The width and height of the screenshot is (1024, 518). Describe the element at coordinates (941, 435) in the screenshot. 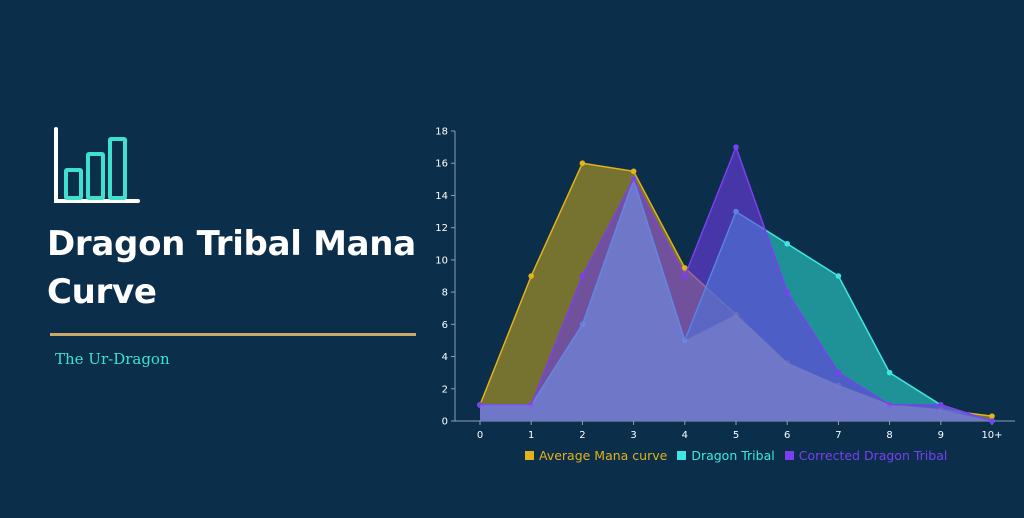

I see `x-tick-label: 9` at that location.